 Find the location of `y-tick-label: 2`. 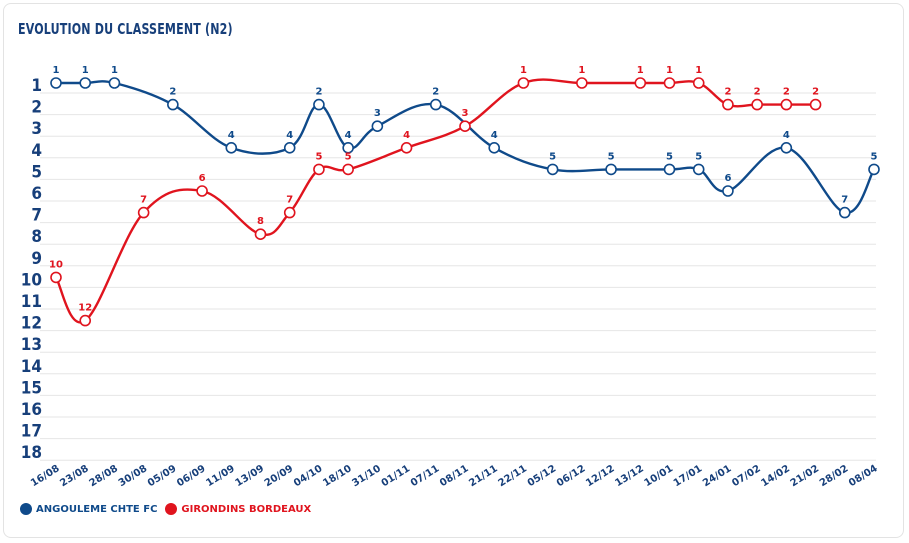

y-tick-label: 2 is located at coordinates (36, 108).